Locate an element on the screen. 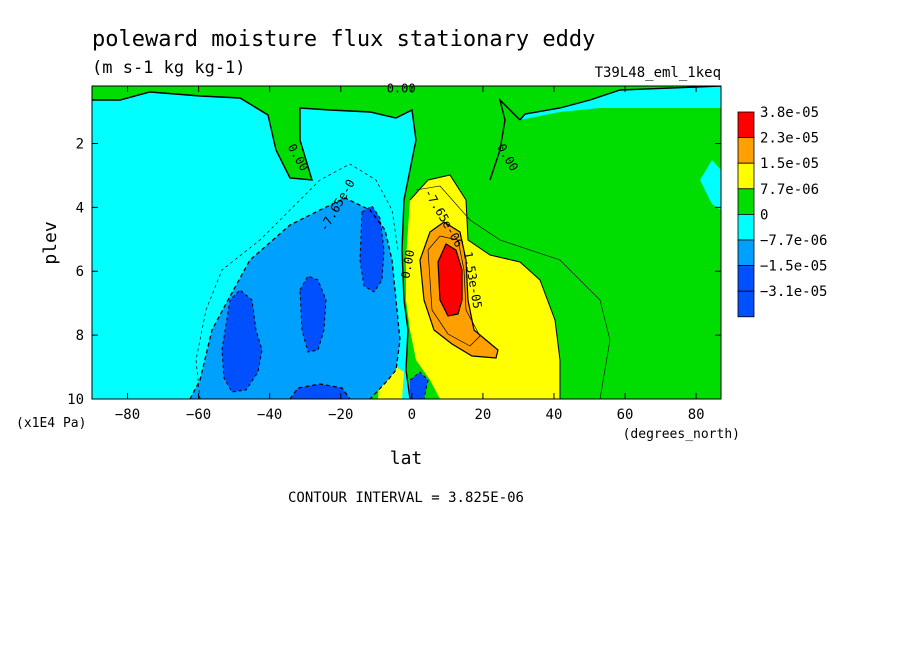 This screenshot has height=654, width=904. contour-pos-mid is located at coordinates (485, 286).